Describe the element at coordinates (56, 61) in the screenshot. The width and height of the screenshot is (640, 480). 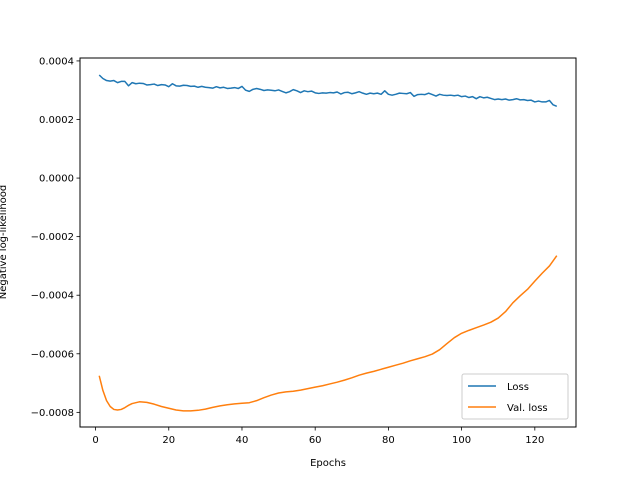
I see `y-tick-label: 0.0004` at that location.